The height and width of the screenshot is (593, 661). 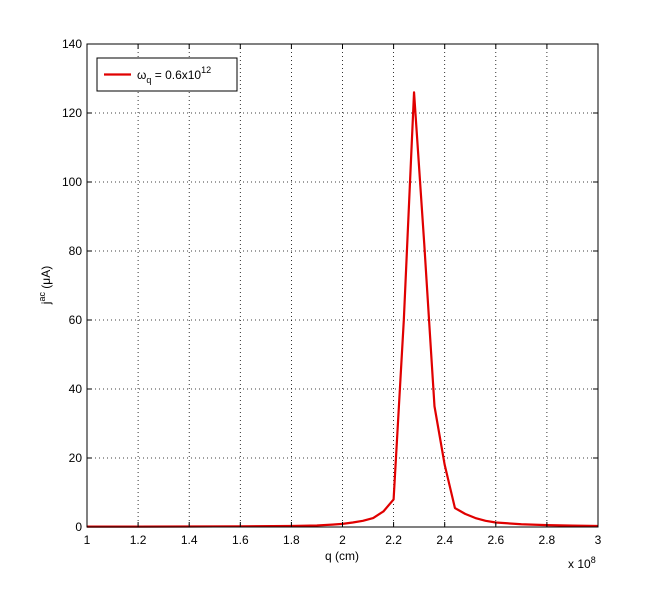 I want to click on y-tick-label: 140, so click(x=72, y=44).